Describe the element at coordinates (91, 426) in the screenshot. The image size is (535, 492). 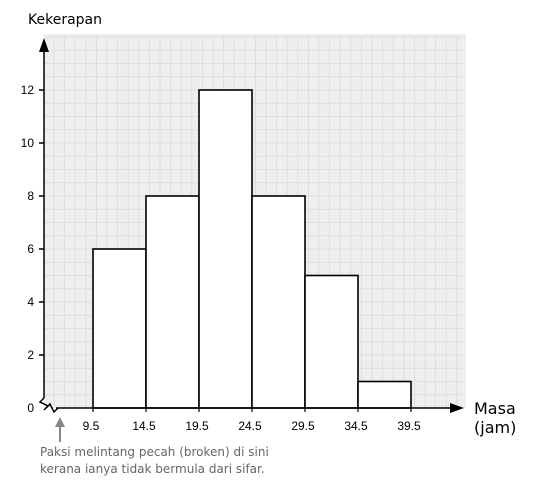
I see `x-tick-label: 9.5` at that location.